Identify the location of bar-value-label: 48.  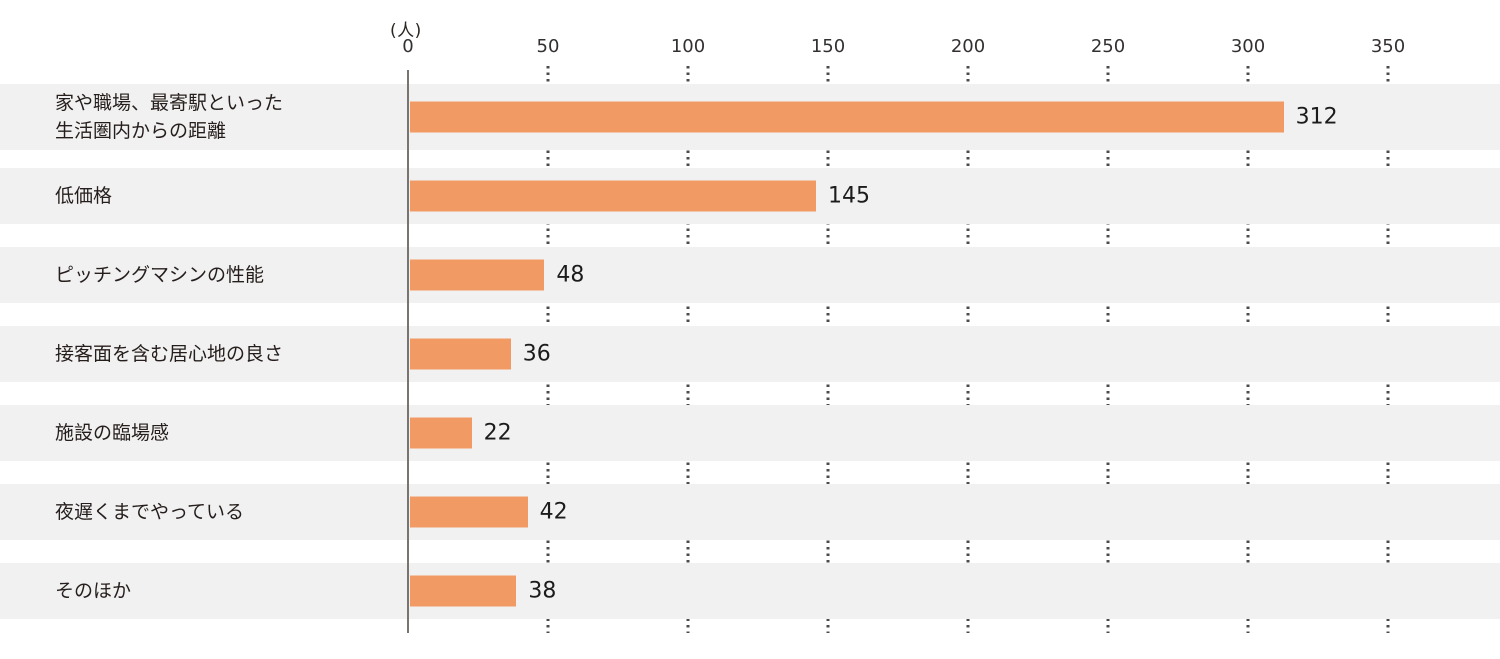
(570, 275).